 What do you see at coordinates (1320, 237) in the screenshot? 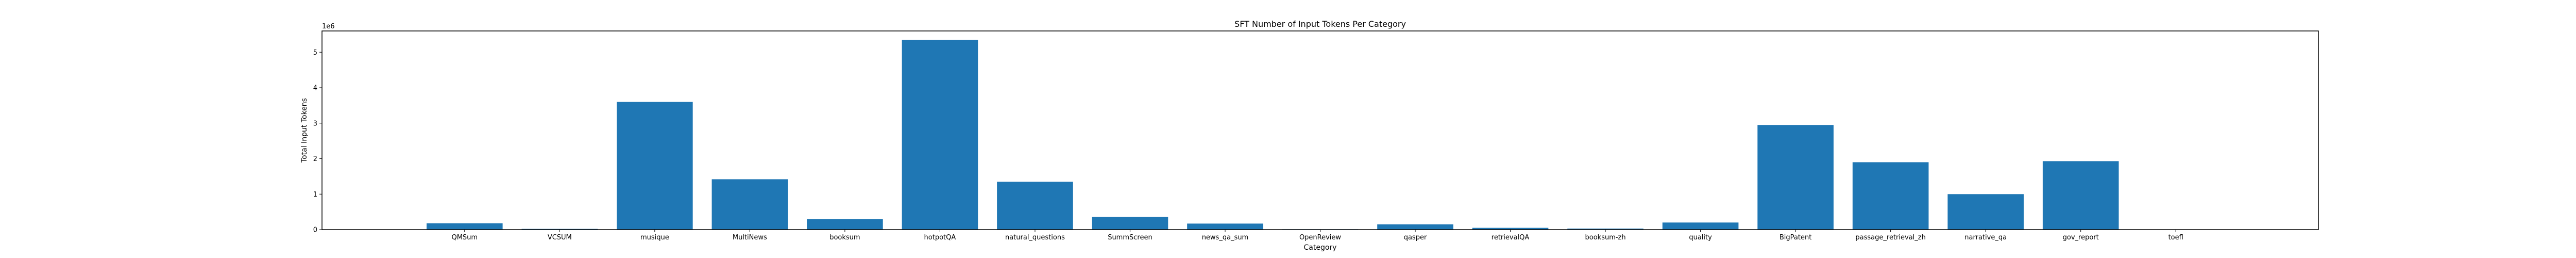
I see `x-tick-label: OpenReview` at bounding box center [1320, 237].